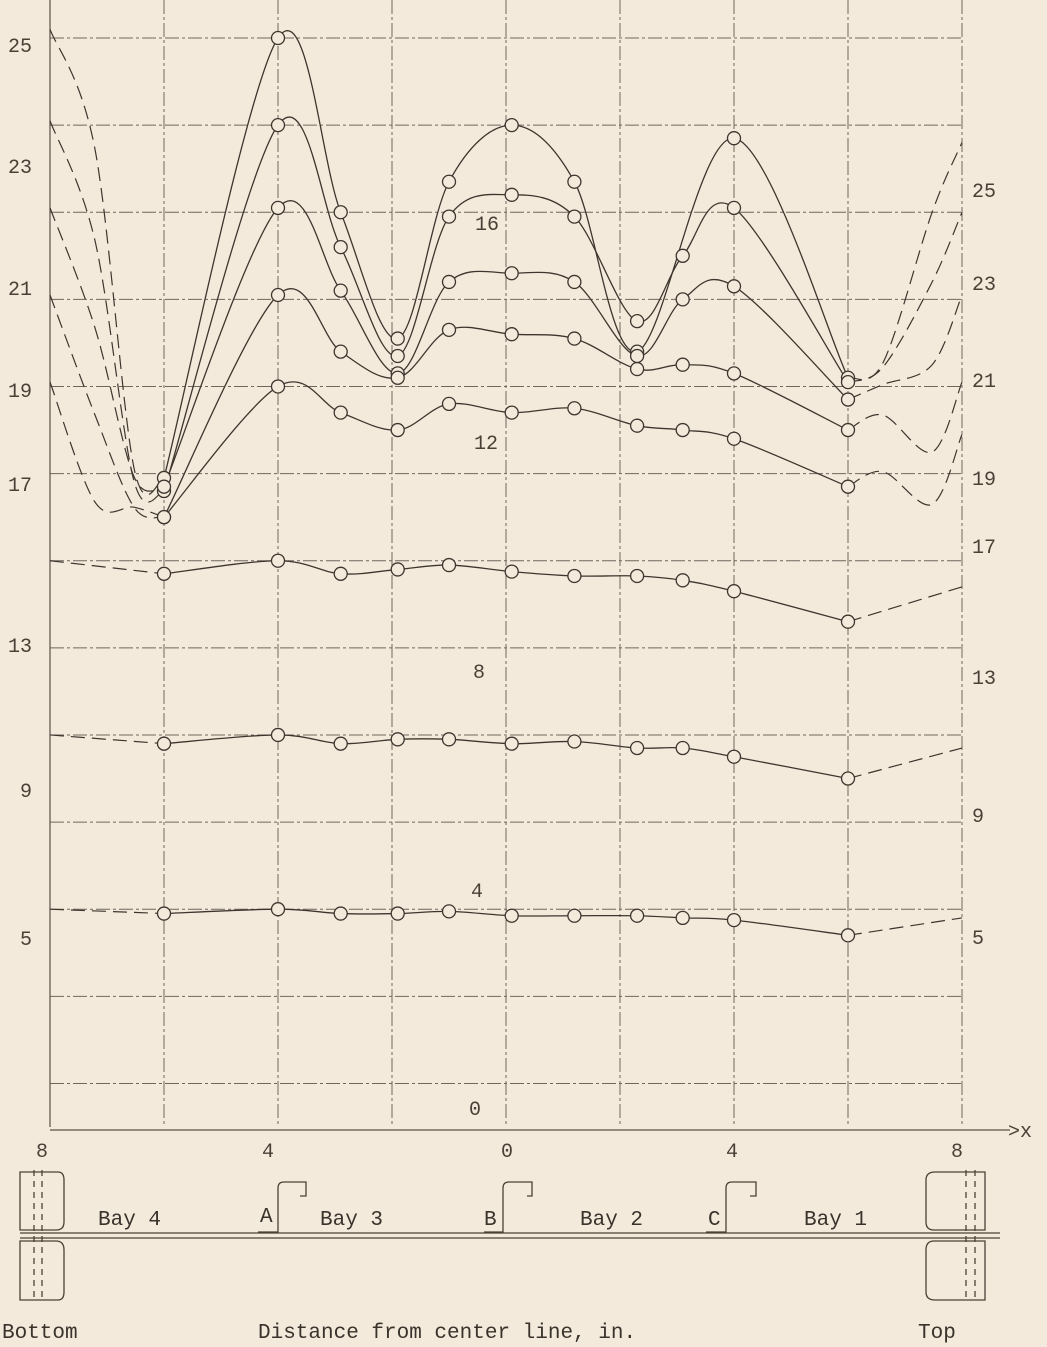 This screenshot has width=1047, height=1347. Describe the element at coordinates (20, 486) in the screenshot. I see `left-tick: 17` at that location.